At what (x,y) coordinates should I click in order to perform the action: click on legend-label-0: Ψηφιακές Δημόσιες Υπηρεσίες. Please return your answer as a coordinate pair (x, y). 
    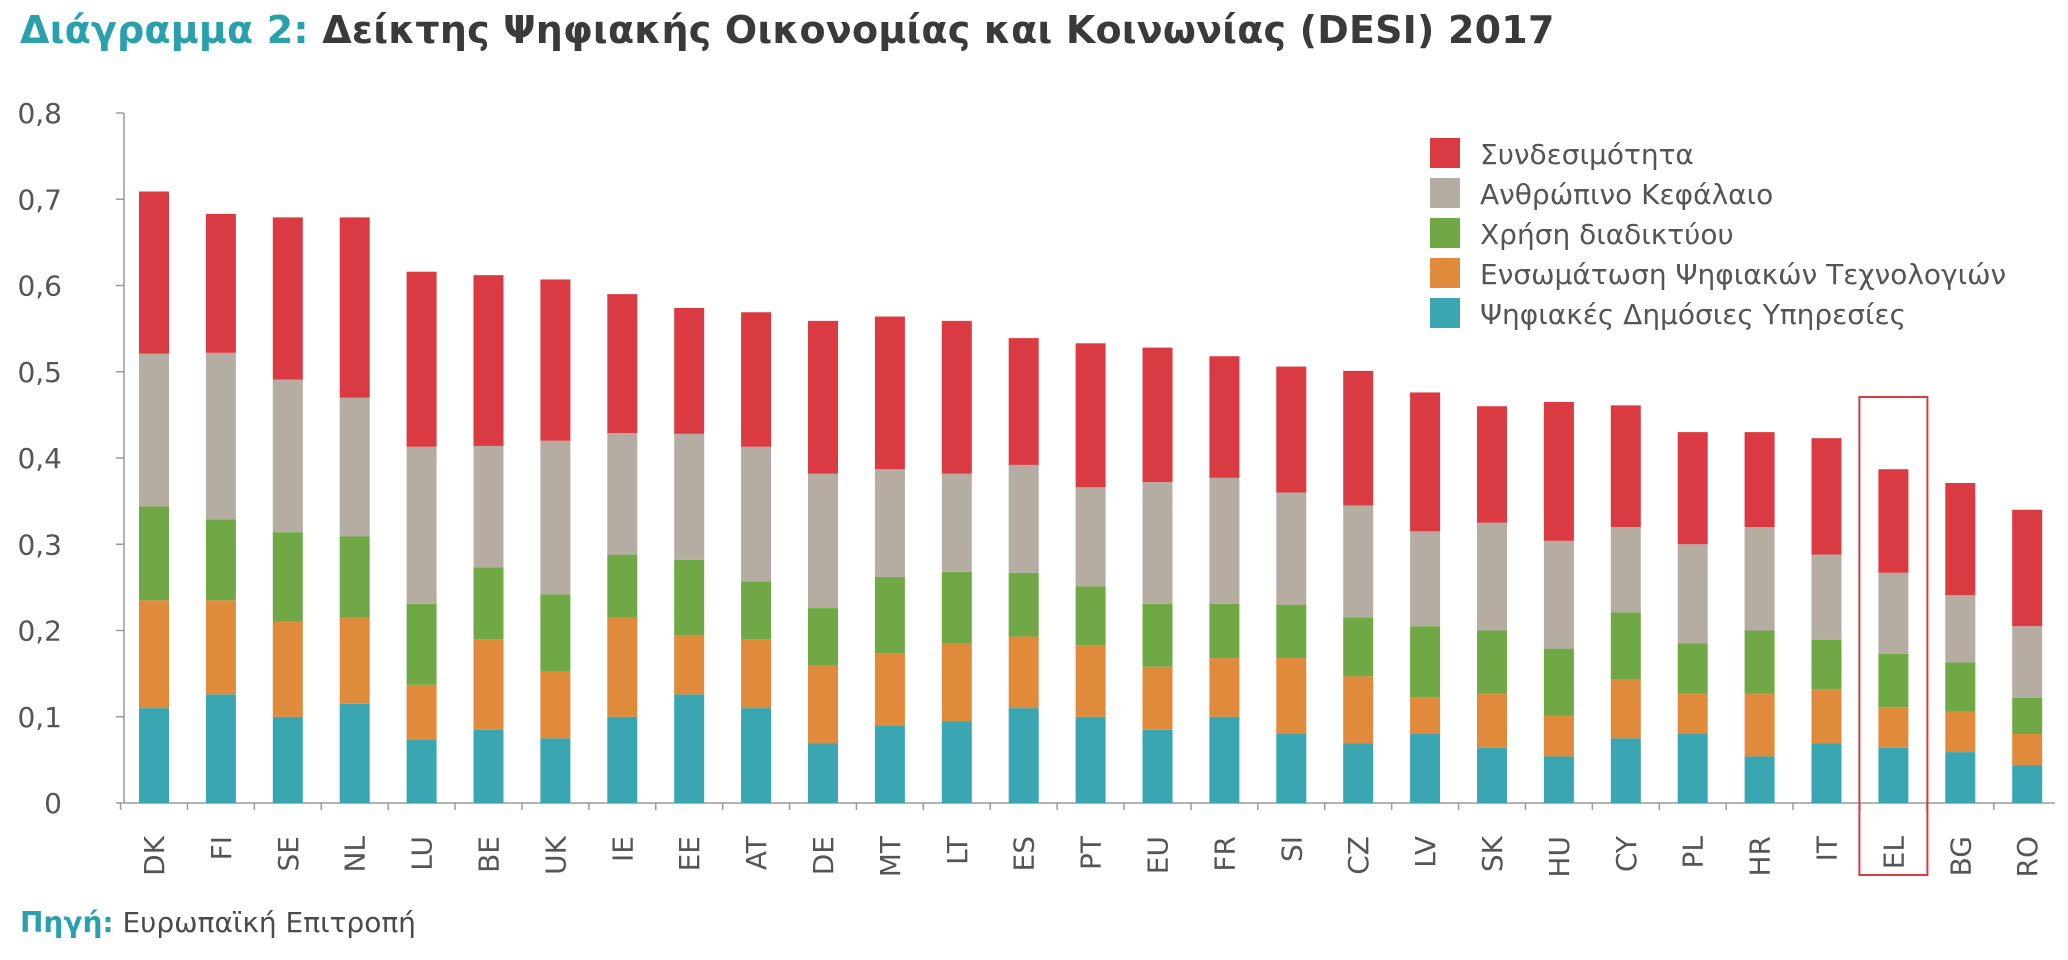
    Looking at the image, I should click on (1693, 314).